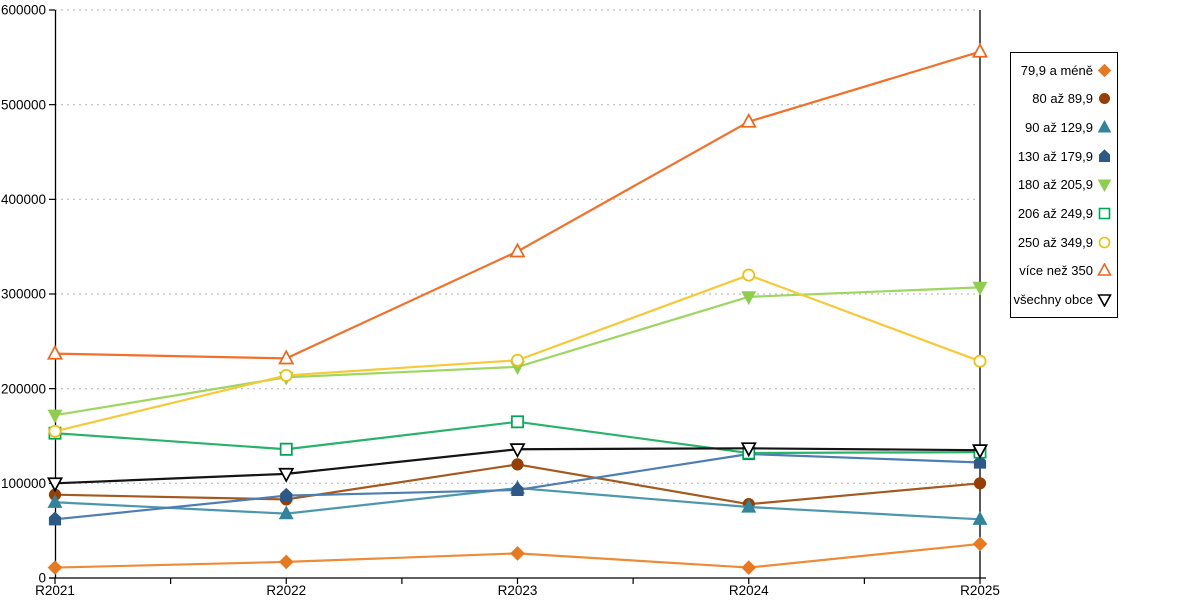 The width and height of the screenshot is (1200, 600). Describe the element at coordinates (749, 590) in the screenshot. I see `x-axis-tick-label: R2024` at that location.